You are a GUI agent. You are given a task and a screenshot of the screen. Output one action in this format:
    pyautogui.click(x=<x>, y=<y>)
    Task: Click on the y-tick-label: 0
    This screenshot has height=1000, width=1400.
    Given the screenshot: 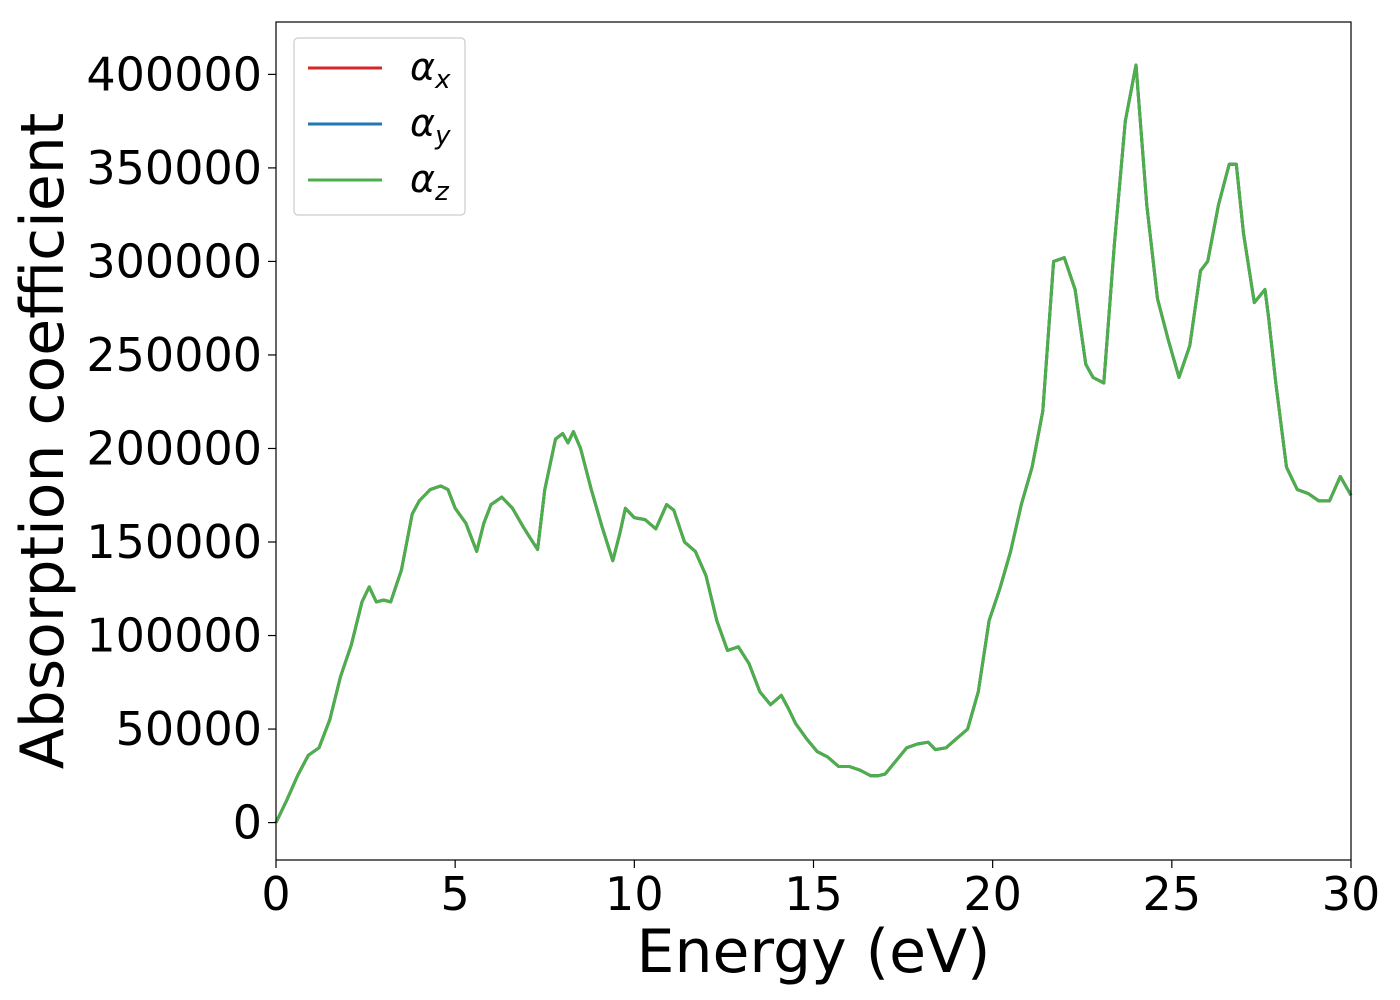 What is the action you would take?
    pyautogui.click(x=247, y=823)
    